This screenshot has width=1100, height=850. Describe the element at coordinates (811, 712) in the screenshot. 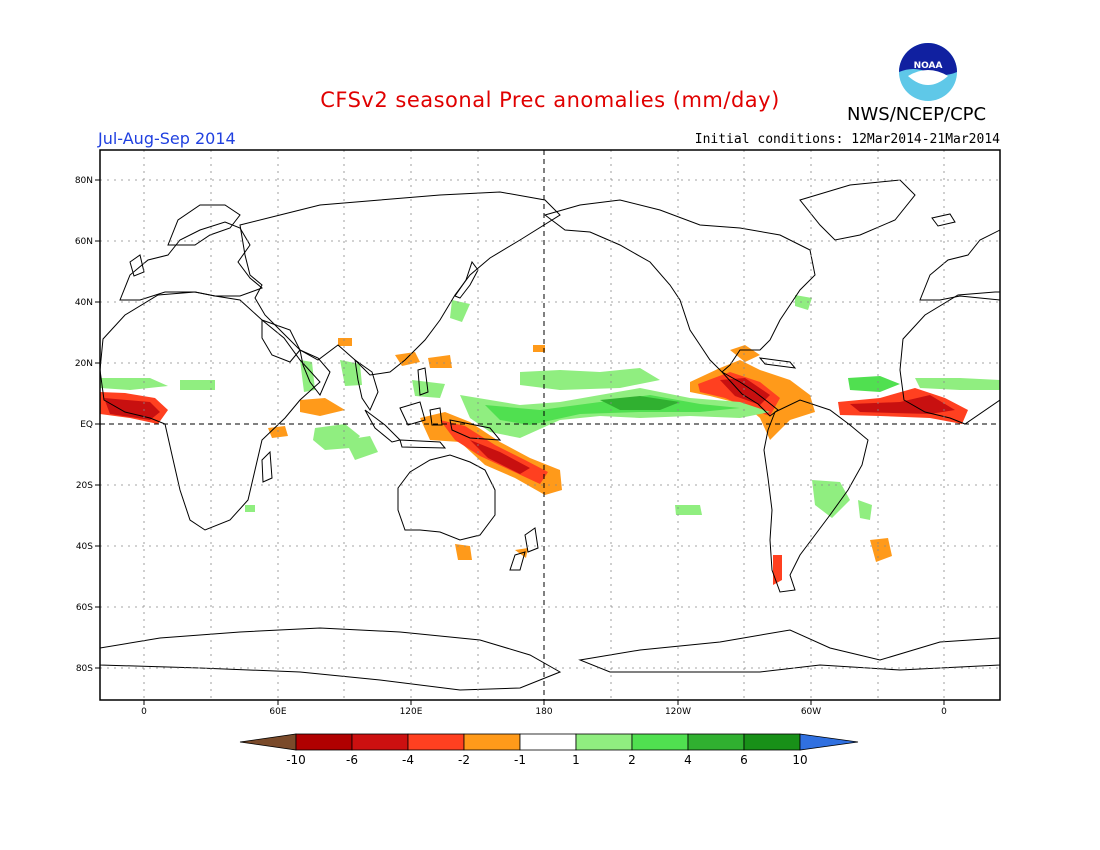

I see `lon-label: 60W` at that location.